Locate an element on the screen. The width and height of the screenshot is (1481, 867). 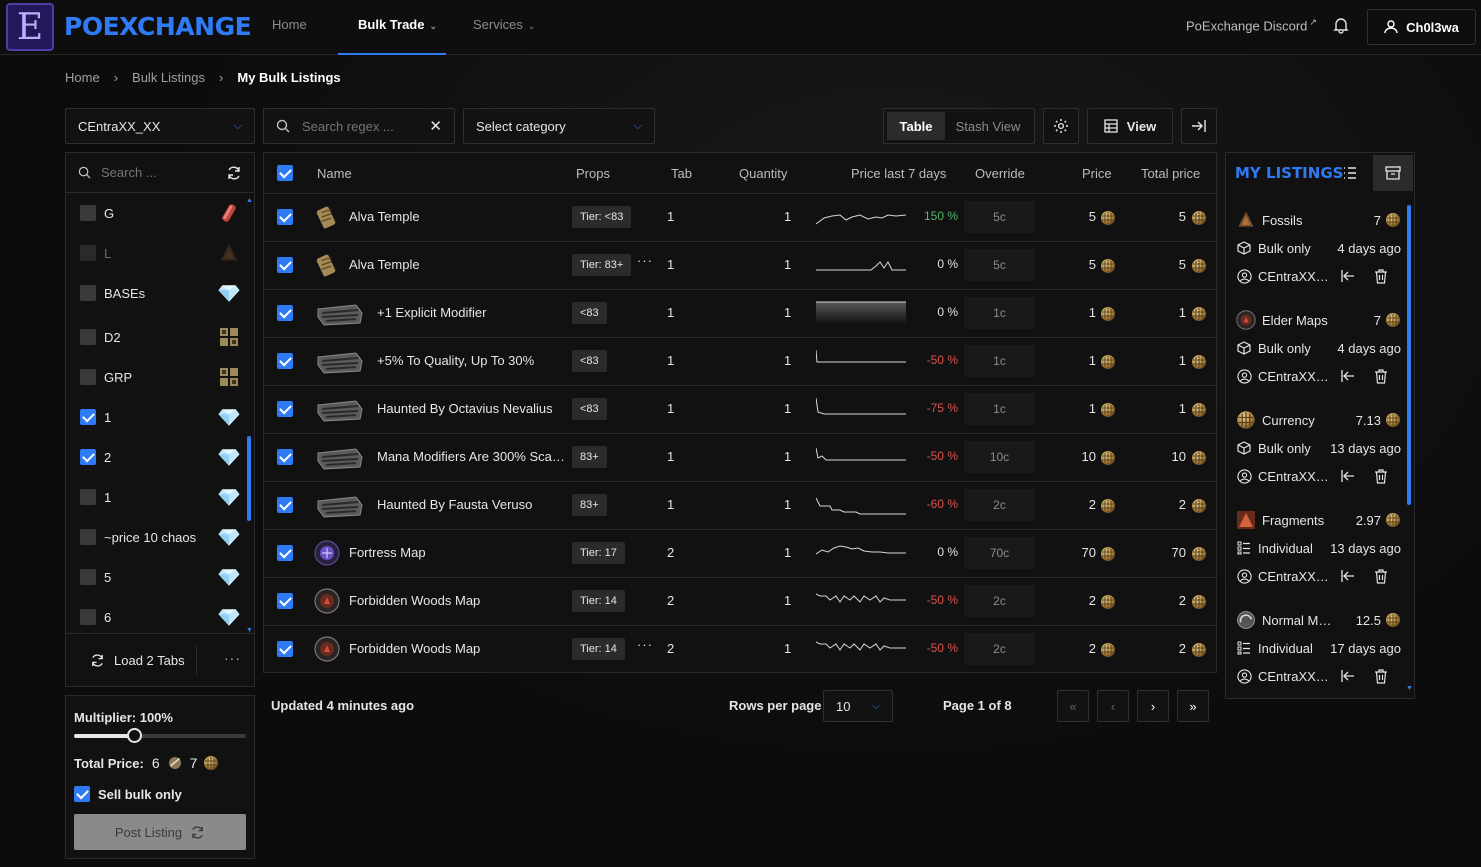
tabs-search-input is located at coordinates (151, 172).